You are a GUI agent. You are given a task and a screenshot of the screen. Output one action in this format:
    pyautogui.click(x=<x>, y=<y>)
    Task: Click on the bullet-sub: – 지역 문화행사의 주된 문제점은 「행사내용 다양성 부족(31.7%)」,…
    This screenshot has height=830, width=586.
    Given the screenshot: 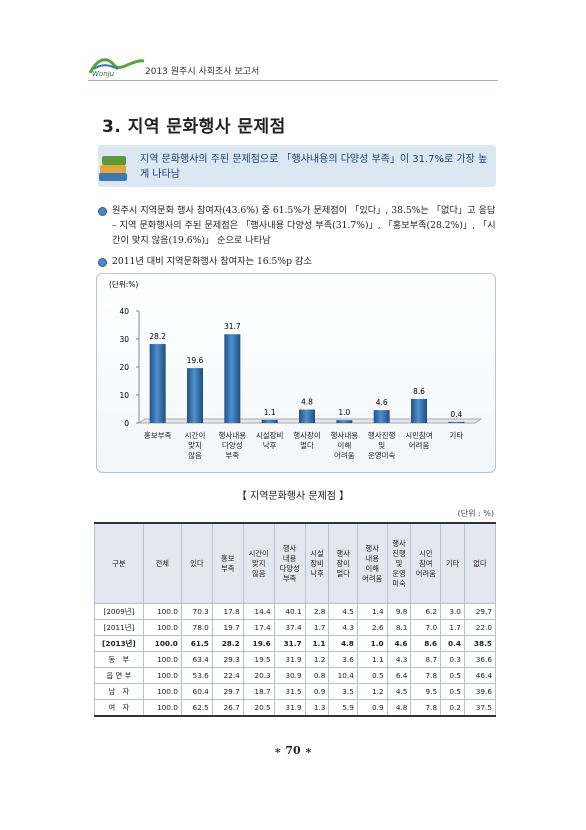 What is the action you would take?
    pyautogui.click(x=304, y=233)
    